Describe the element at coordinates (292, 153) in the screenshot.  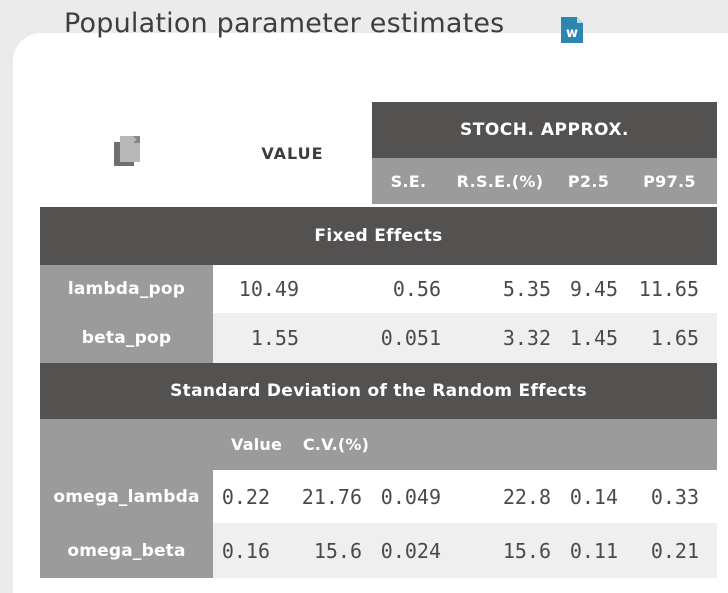
I see `column-header-value: VALUE` at that location.